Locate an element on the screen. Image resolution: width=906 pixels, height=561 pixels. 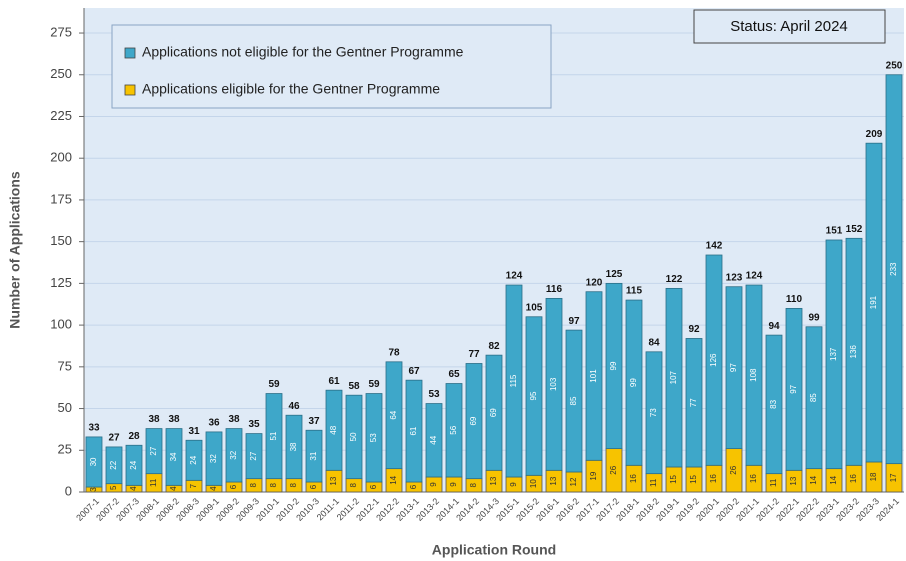
segment-label: 61 is located at coordinates (413, 430).